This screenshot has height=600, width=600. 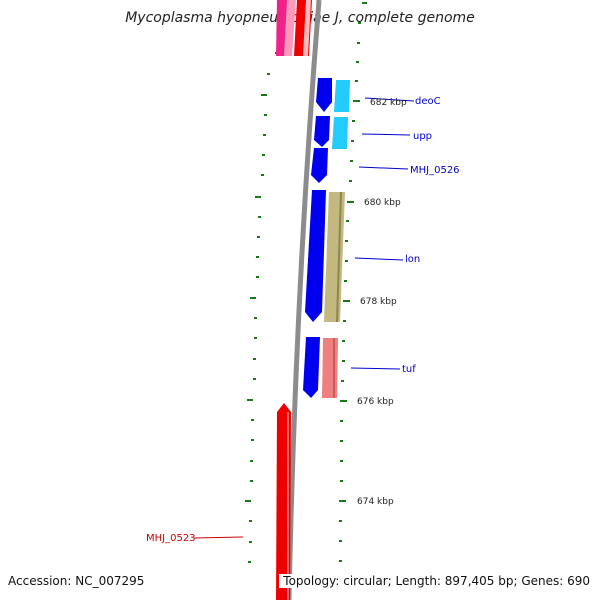 I want to click on gene-feature-lon, so click(x=315, y=256).